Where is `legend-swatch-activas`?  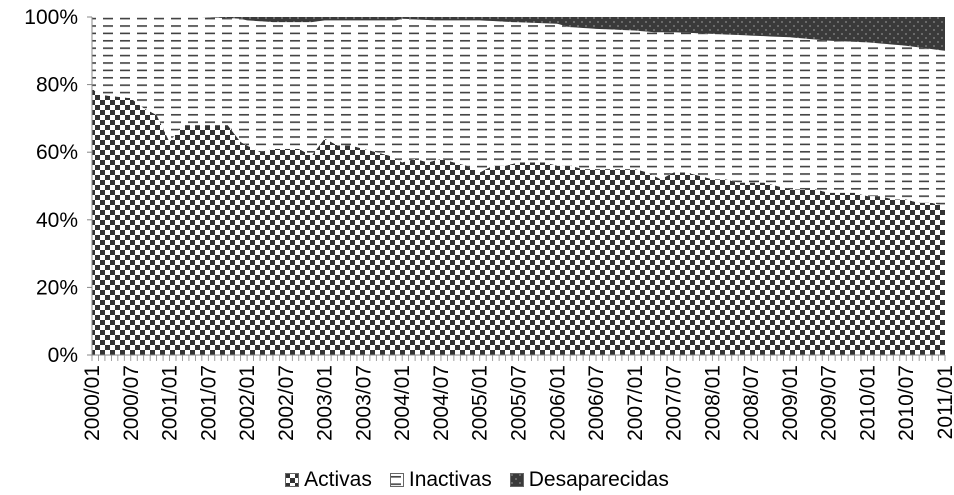
legend-swatch-activas is located at coordinates (292, 480).